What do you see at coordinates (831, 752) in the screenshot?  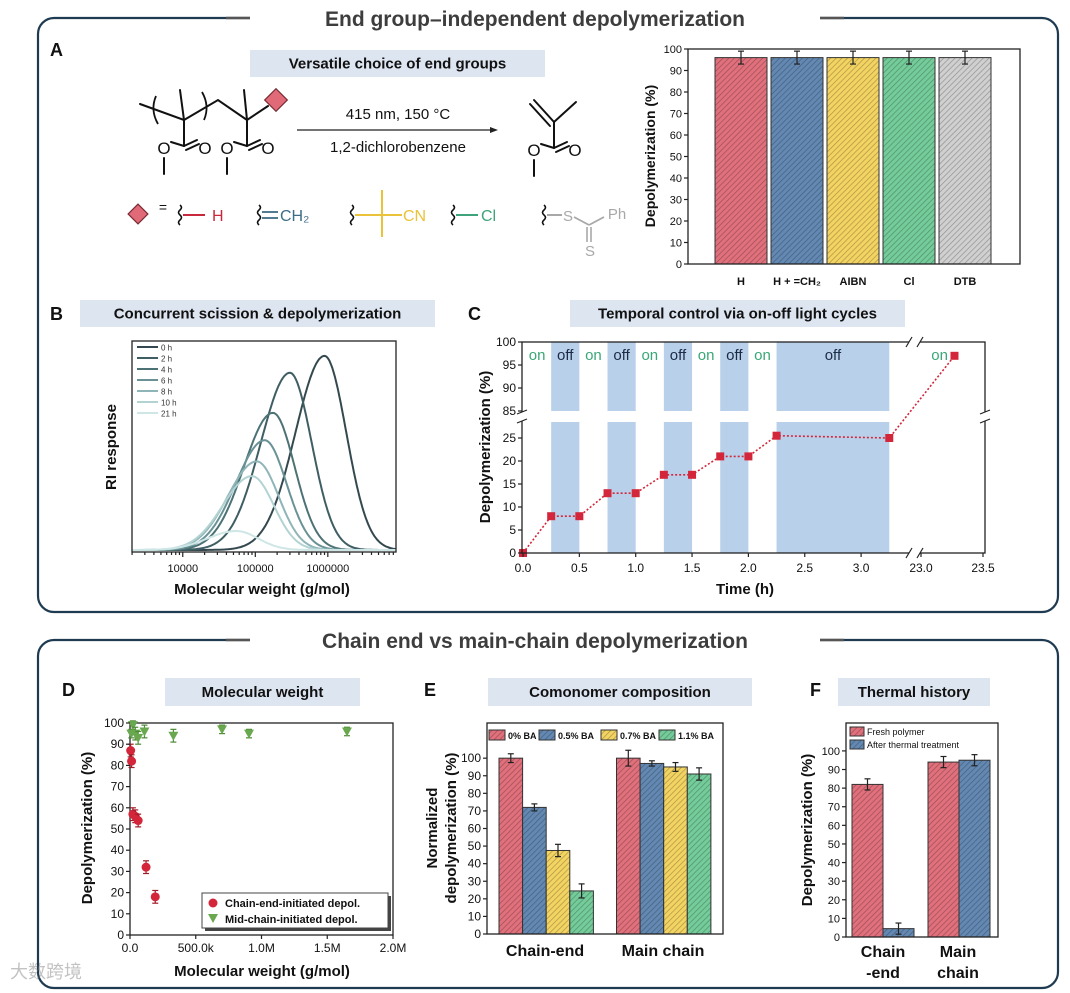 I see `y-tick-label: 100` at bounding box center [831, 752].